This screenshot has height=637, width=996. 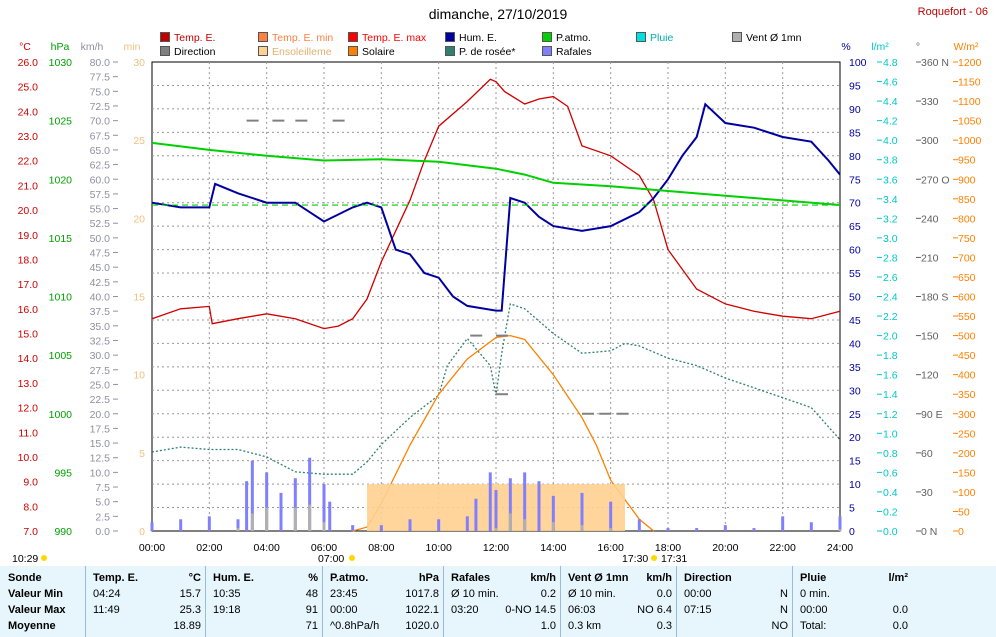 What do you see at coordinates (813, 578) in the screenshot?
I see `summary-column-head: Pluie` at bounding box center [813, 578].